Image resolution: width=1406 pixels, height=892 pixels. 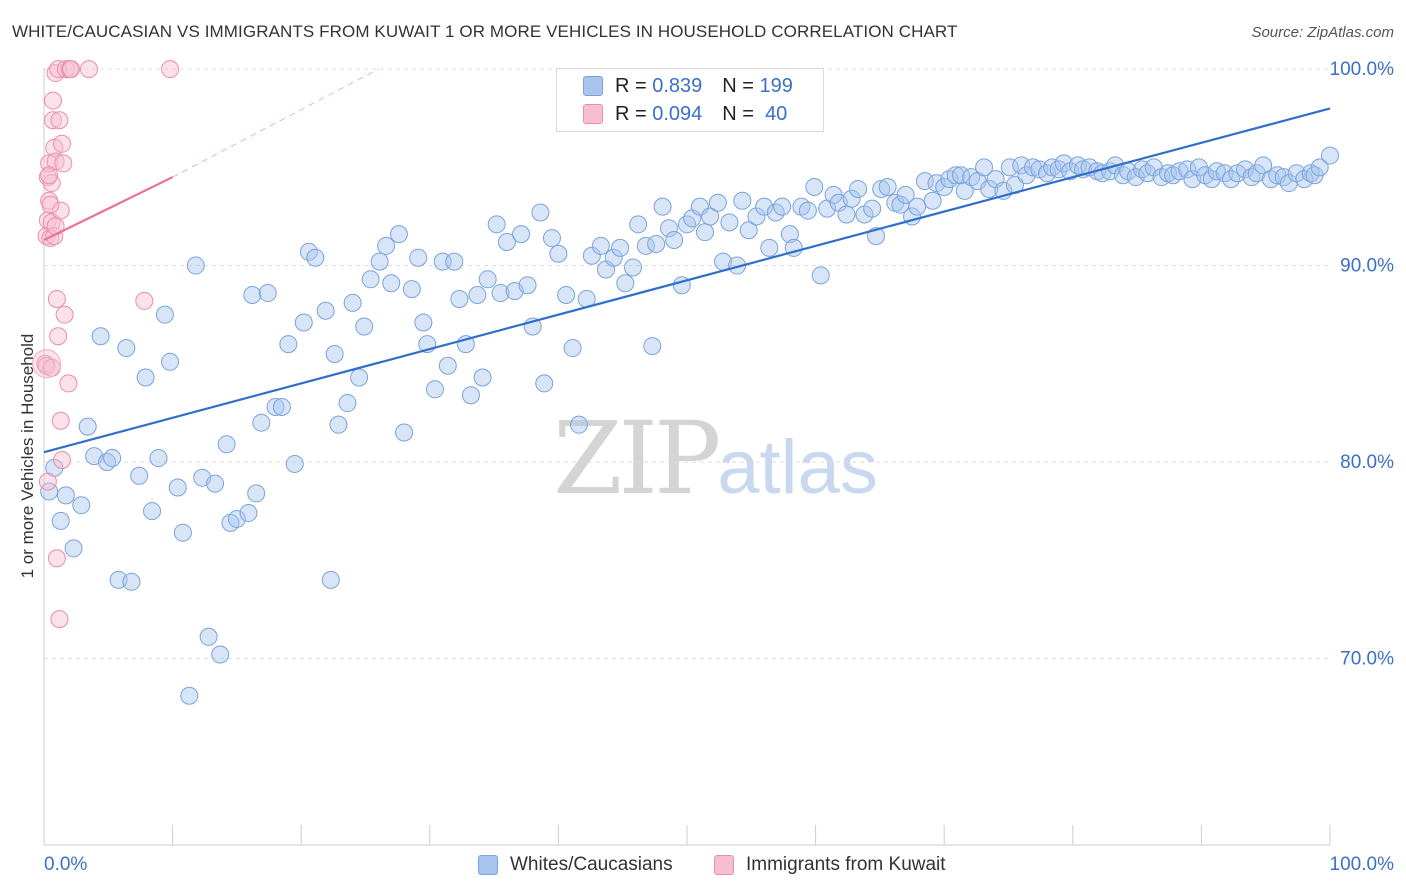 What do you see at coordinates (830, 865) in the screenshot?
I see `legend-item-kuwait: Immigrants from Kuwait` at bounding box center [830, 865].